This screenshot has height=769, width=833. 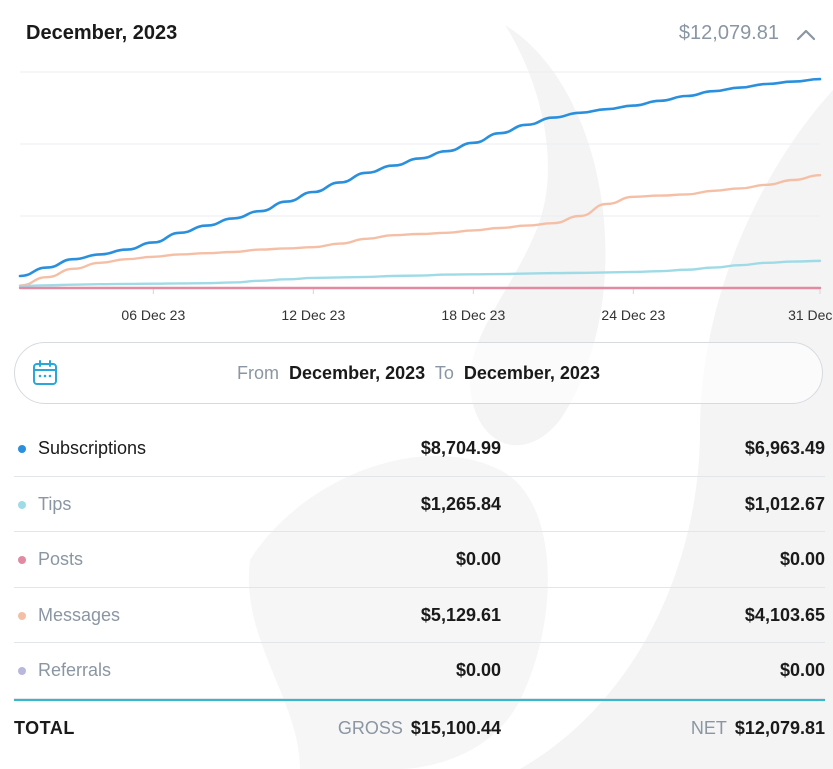 What do you see at coordinates (61, 559) in the screenshot?
I see `row-label: Posts` at bounding box center [61, 559].